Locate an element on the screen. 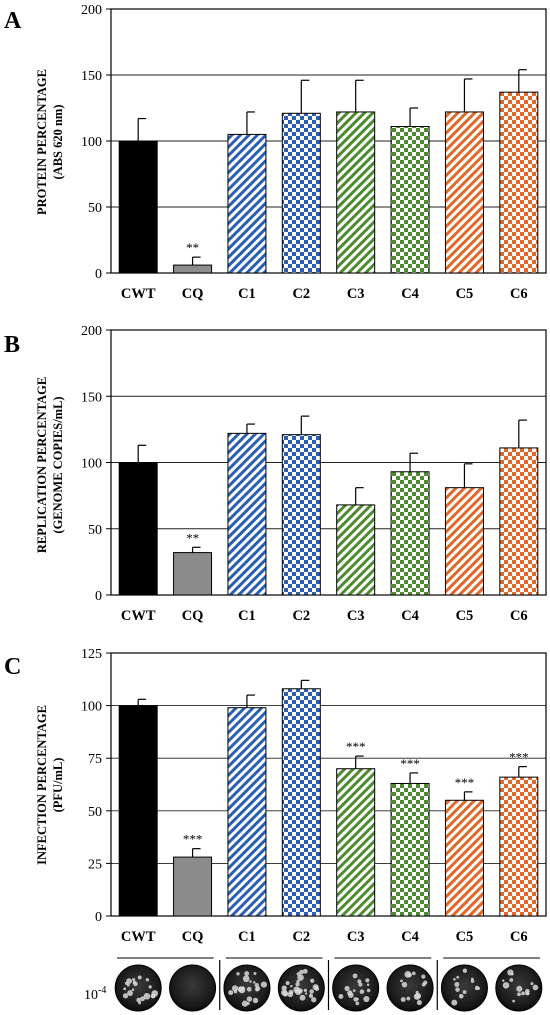  p1-ytick-label-3: 150 is located at coordinates (91, 76).